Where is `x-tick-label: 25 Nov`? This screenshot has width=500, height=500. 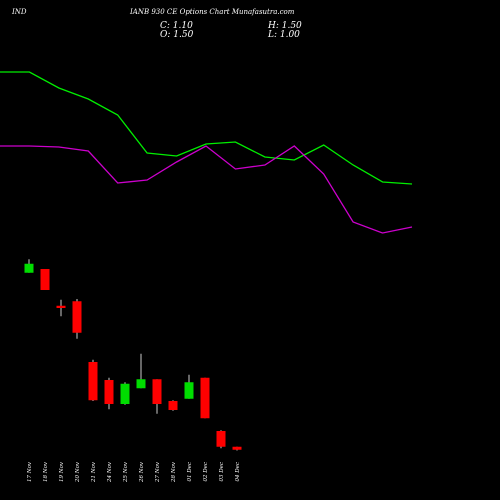 x-tick-label: 25 Nov is located at coordinates (126, 472).